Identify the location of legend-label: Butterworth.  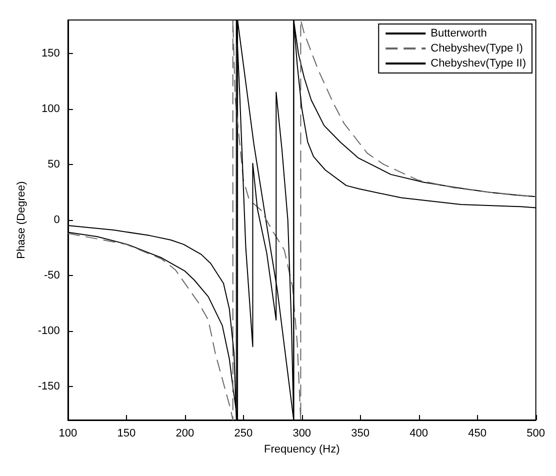
(458, 34).